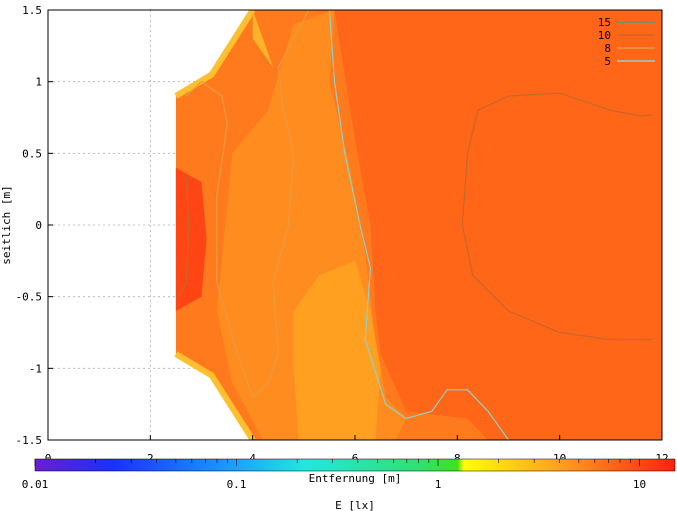 This screenshot has height=511, width=677. I want to click on x-tick-label: 8, so click(457, 458).